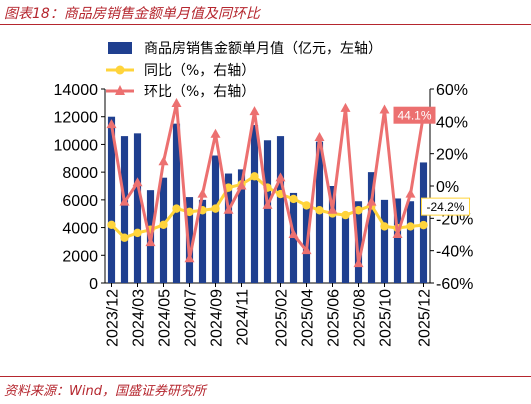 Image resolution: width=531 pixels, height=404 pixels. What do you see at coordinates (454, 284) in the screenshot?
I see `right-tick-label: -60%` at bounding box center [454, 284].